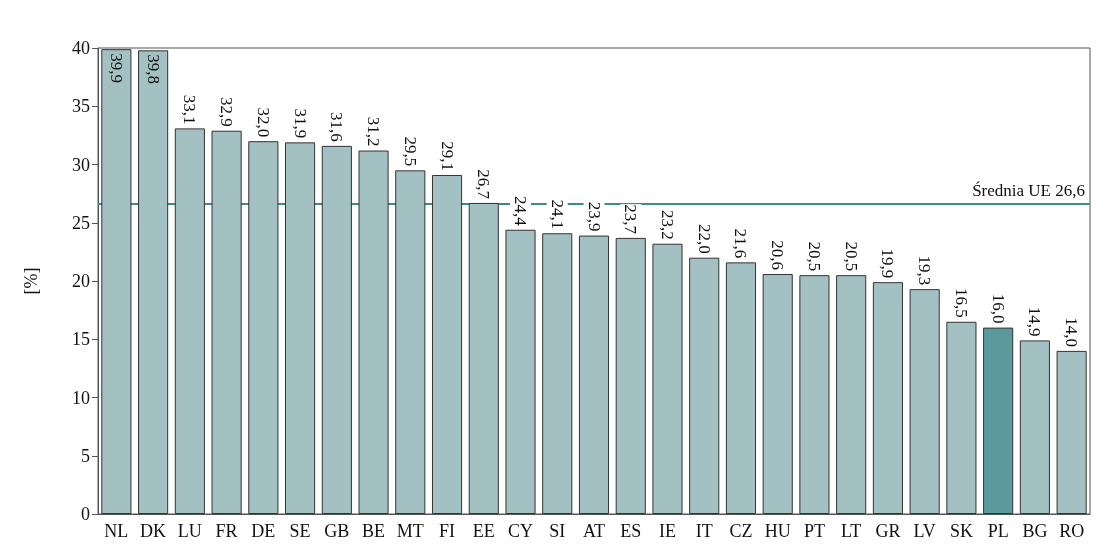 The image size is (1106, 555). What do you see at coordinates (961, 303) in the screenshot?
I see `data-label: 16,5` at bounding box center [961, 303].